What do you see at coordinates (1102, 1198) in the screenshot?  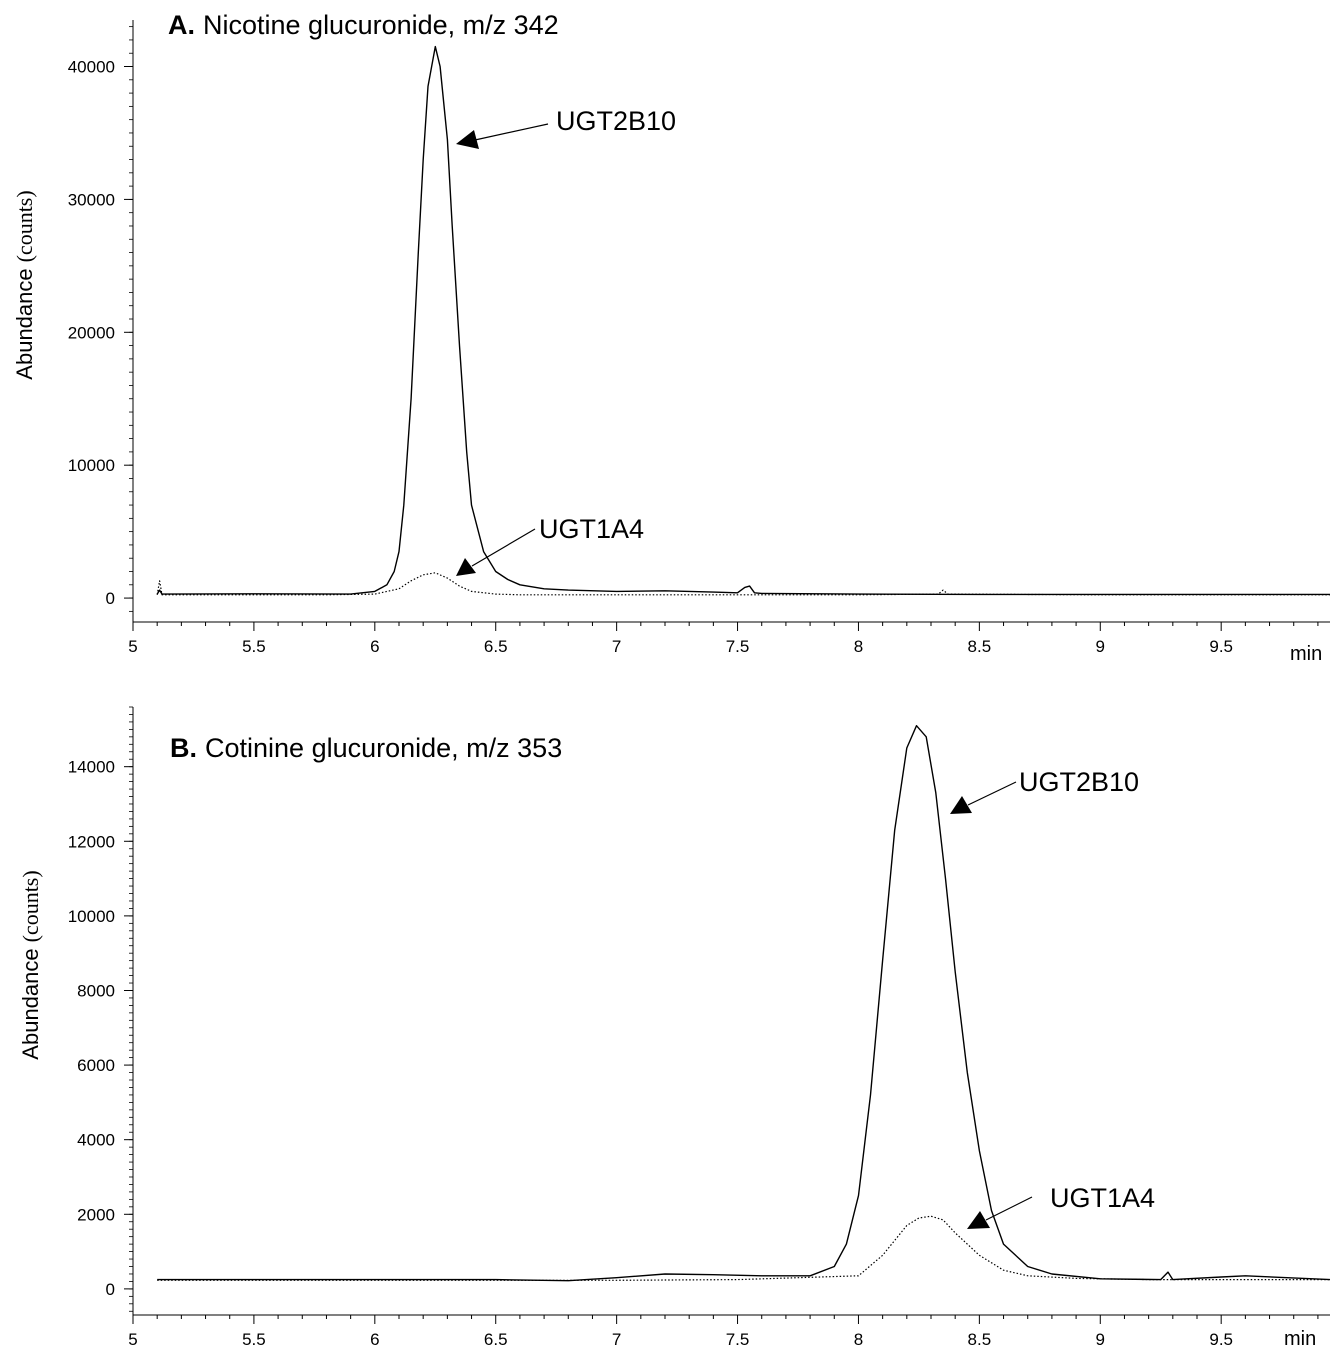 I see `chart-b-annotation-ugt1a4-label: UGT1A4` at bounding box center [1102, 1198].